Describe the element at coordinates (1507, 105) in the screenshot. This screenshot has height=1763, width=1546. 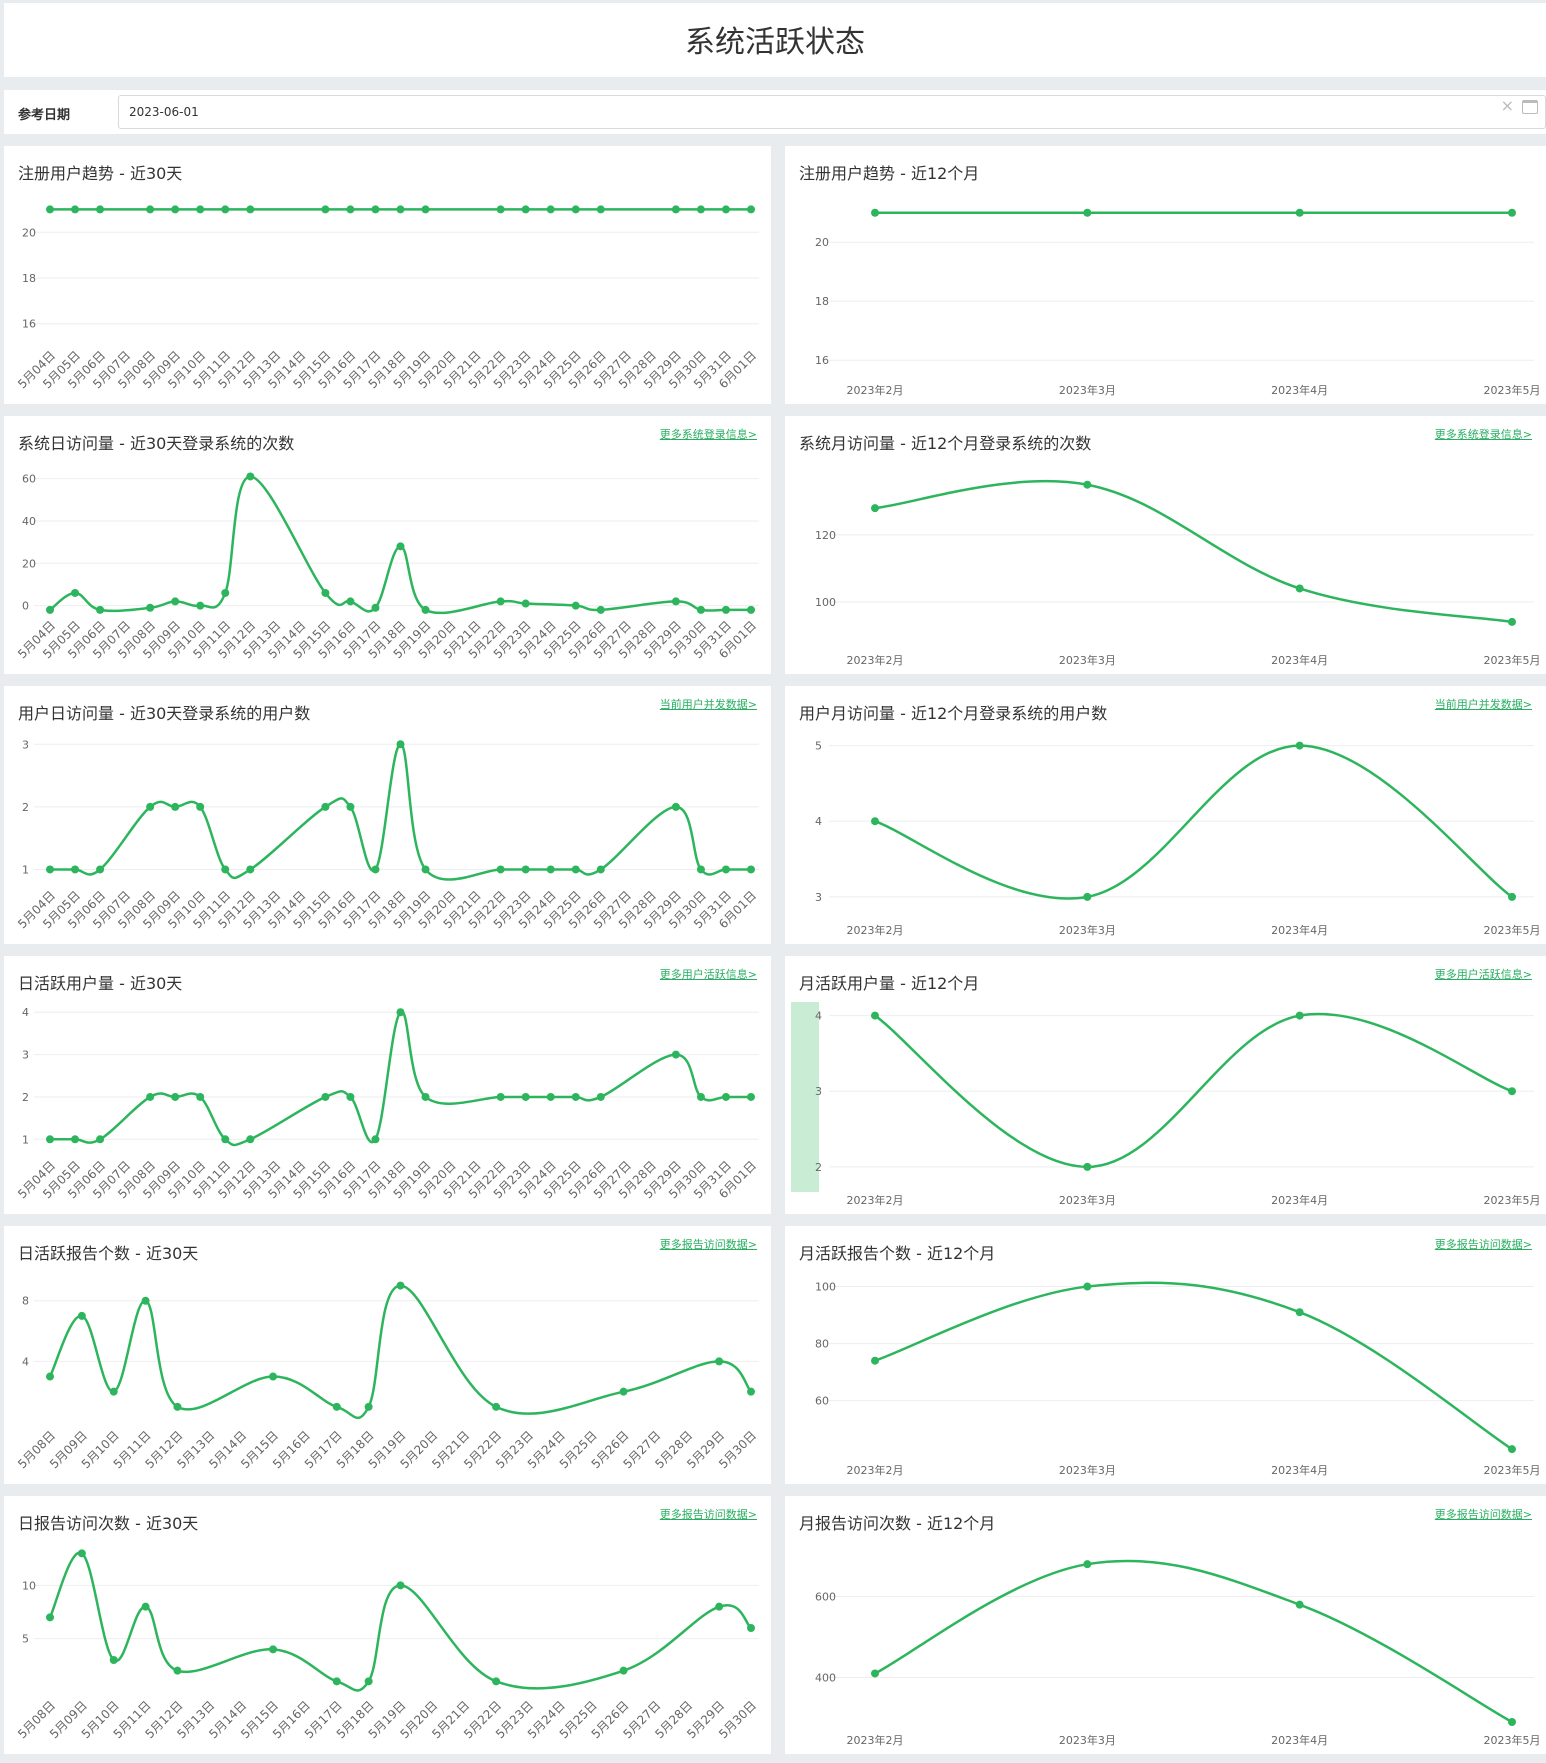
I see `clear-icon: ×` at that location.